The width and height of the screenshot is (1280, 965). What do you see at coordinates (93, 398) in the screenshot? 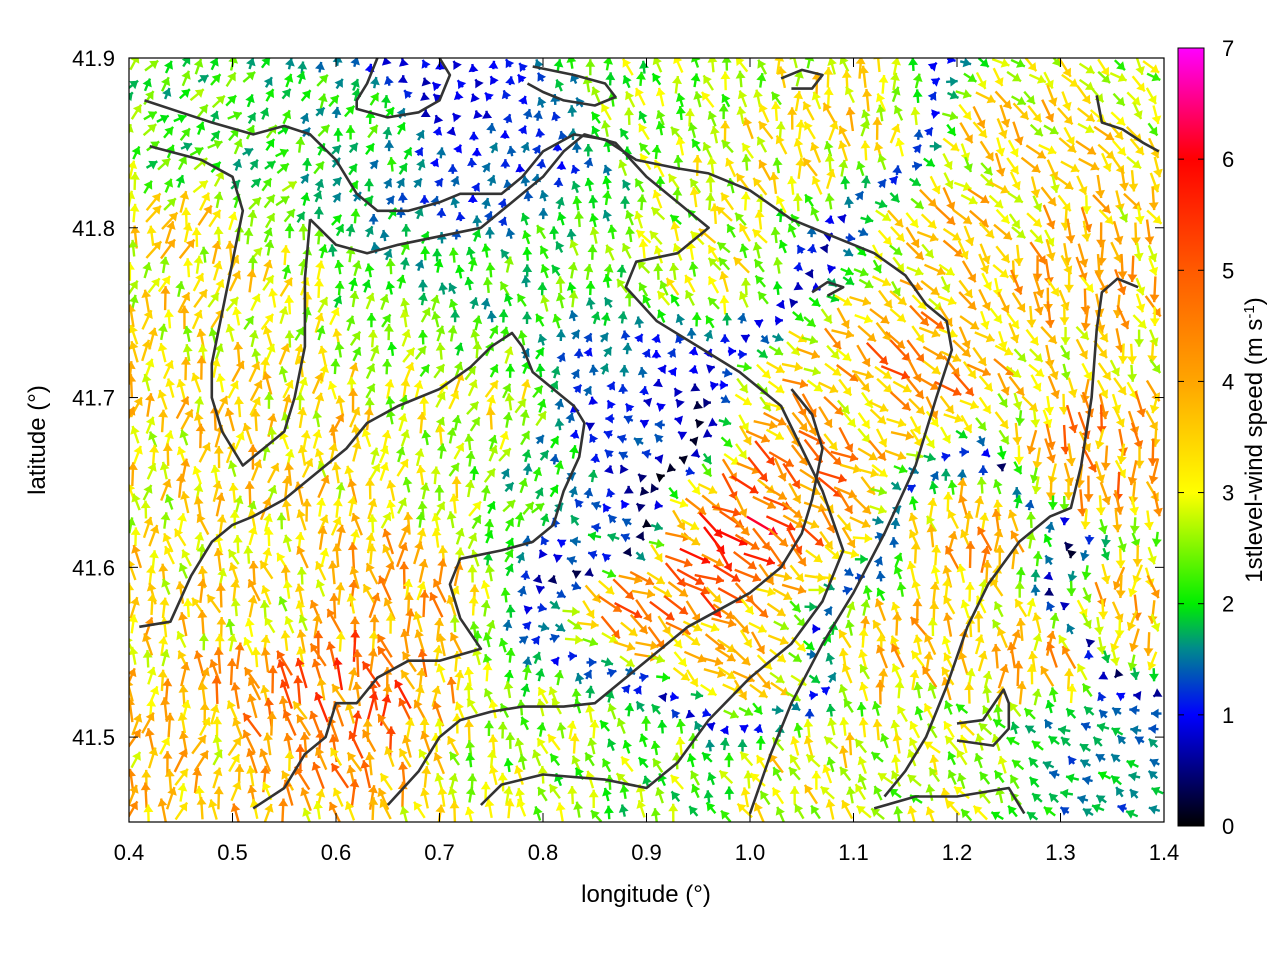
I see `y-tick-label: 41.7` at bounding box center [93, 398].